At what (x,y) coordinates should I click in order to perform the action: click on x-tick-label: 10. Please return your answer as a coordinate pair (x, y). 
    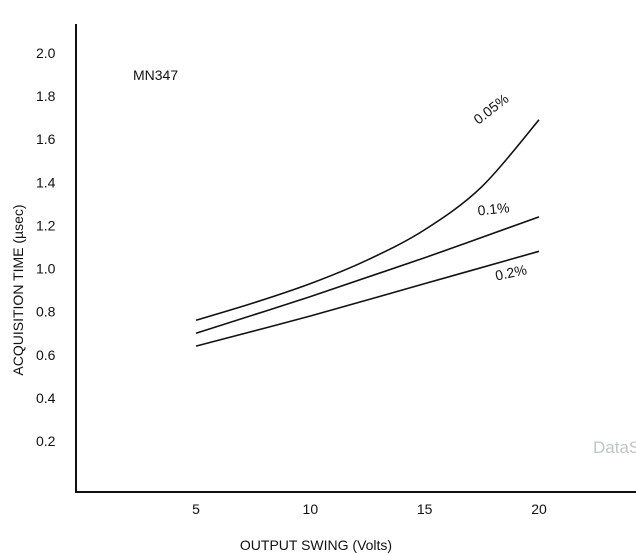
    Looking at the image, I should click on (311, 509).